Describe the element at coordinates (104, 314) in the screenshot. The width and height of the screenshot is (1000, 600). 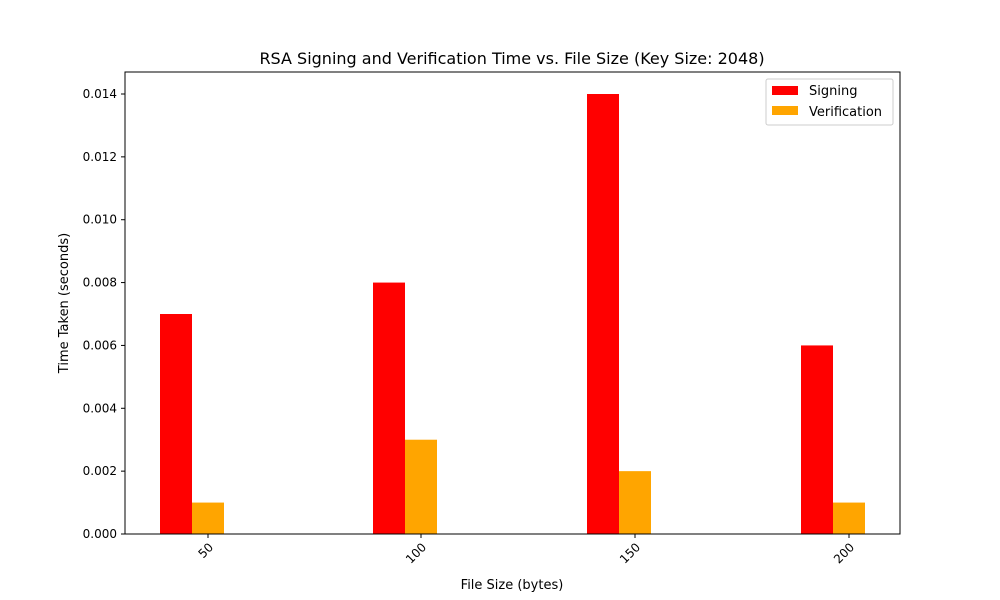
I see `y-axis: 0.000 0.002 0.004 0.006 0.008 0.010 0.012 0.014` at that location.